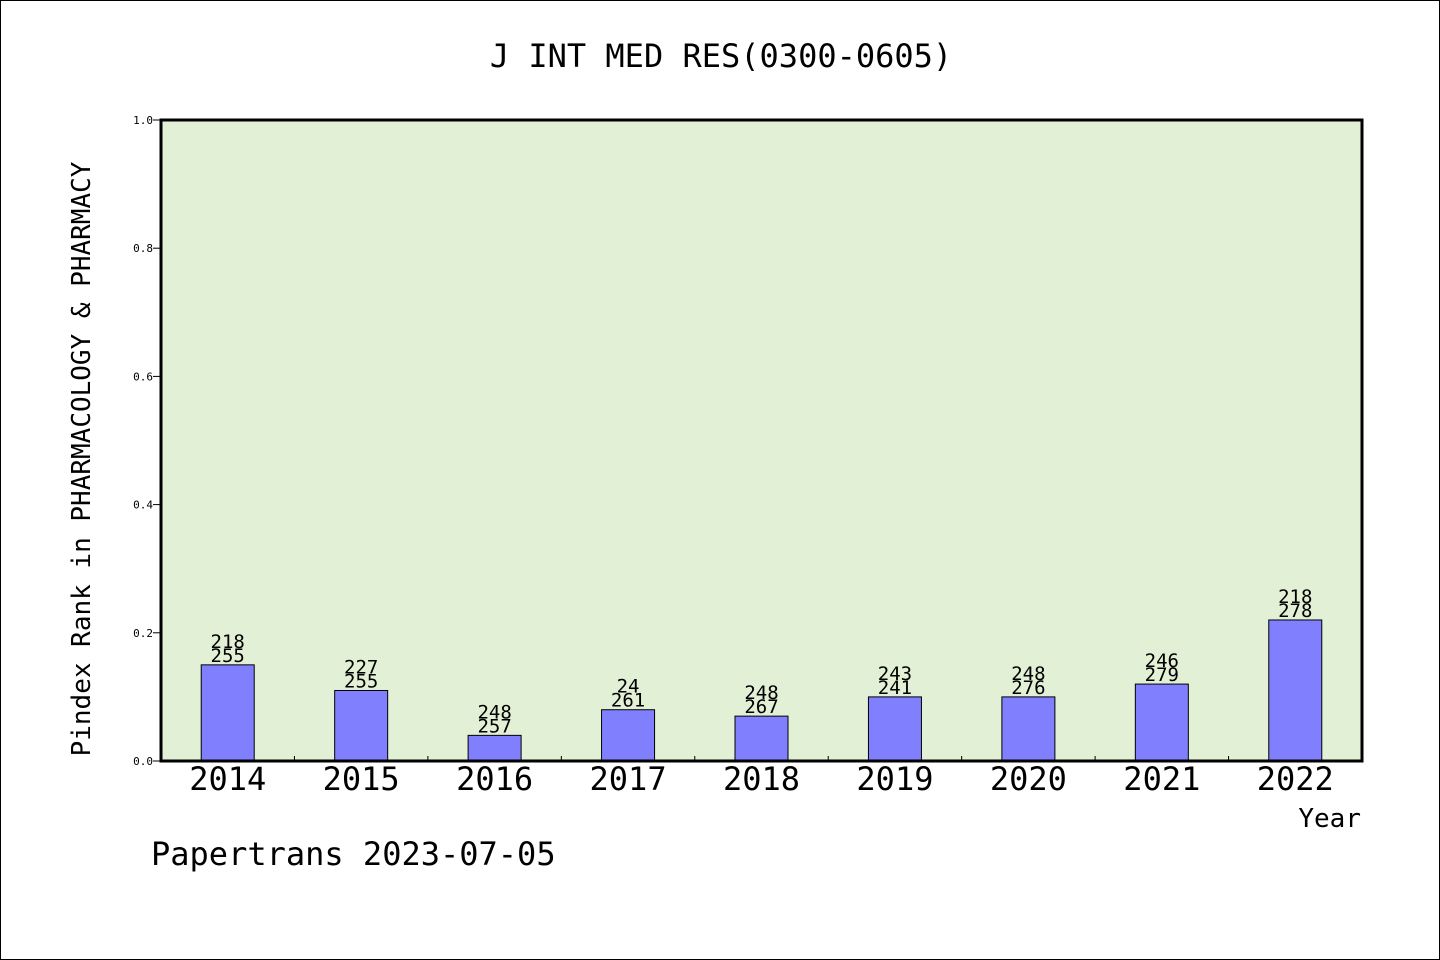 The height and width of the screenshot is (960, 1440). I want to click on bar-label-top: 24, so click(628, 687).